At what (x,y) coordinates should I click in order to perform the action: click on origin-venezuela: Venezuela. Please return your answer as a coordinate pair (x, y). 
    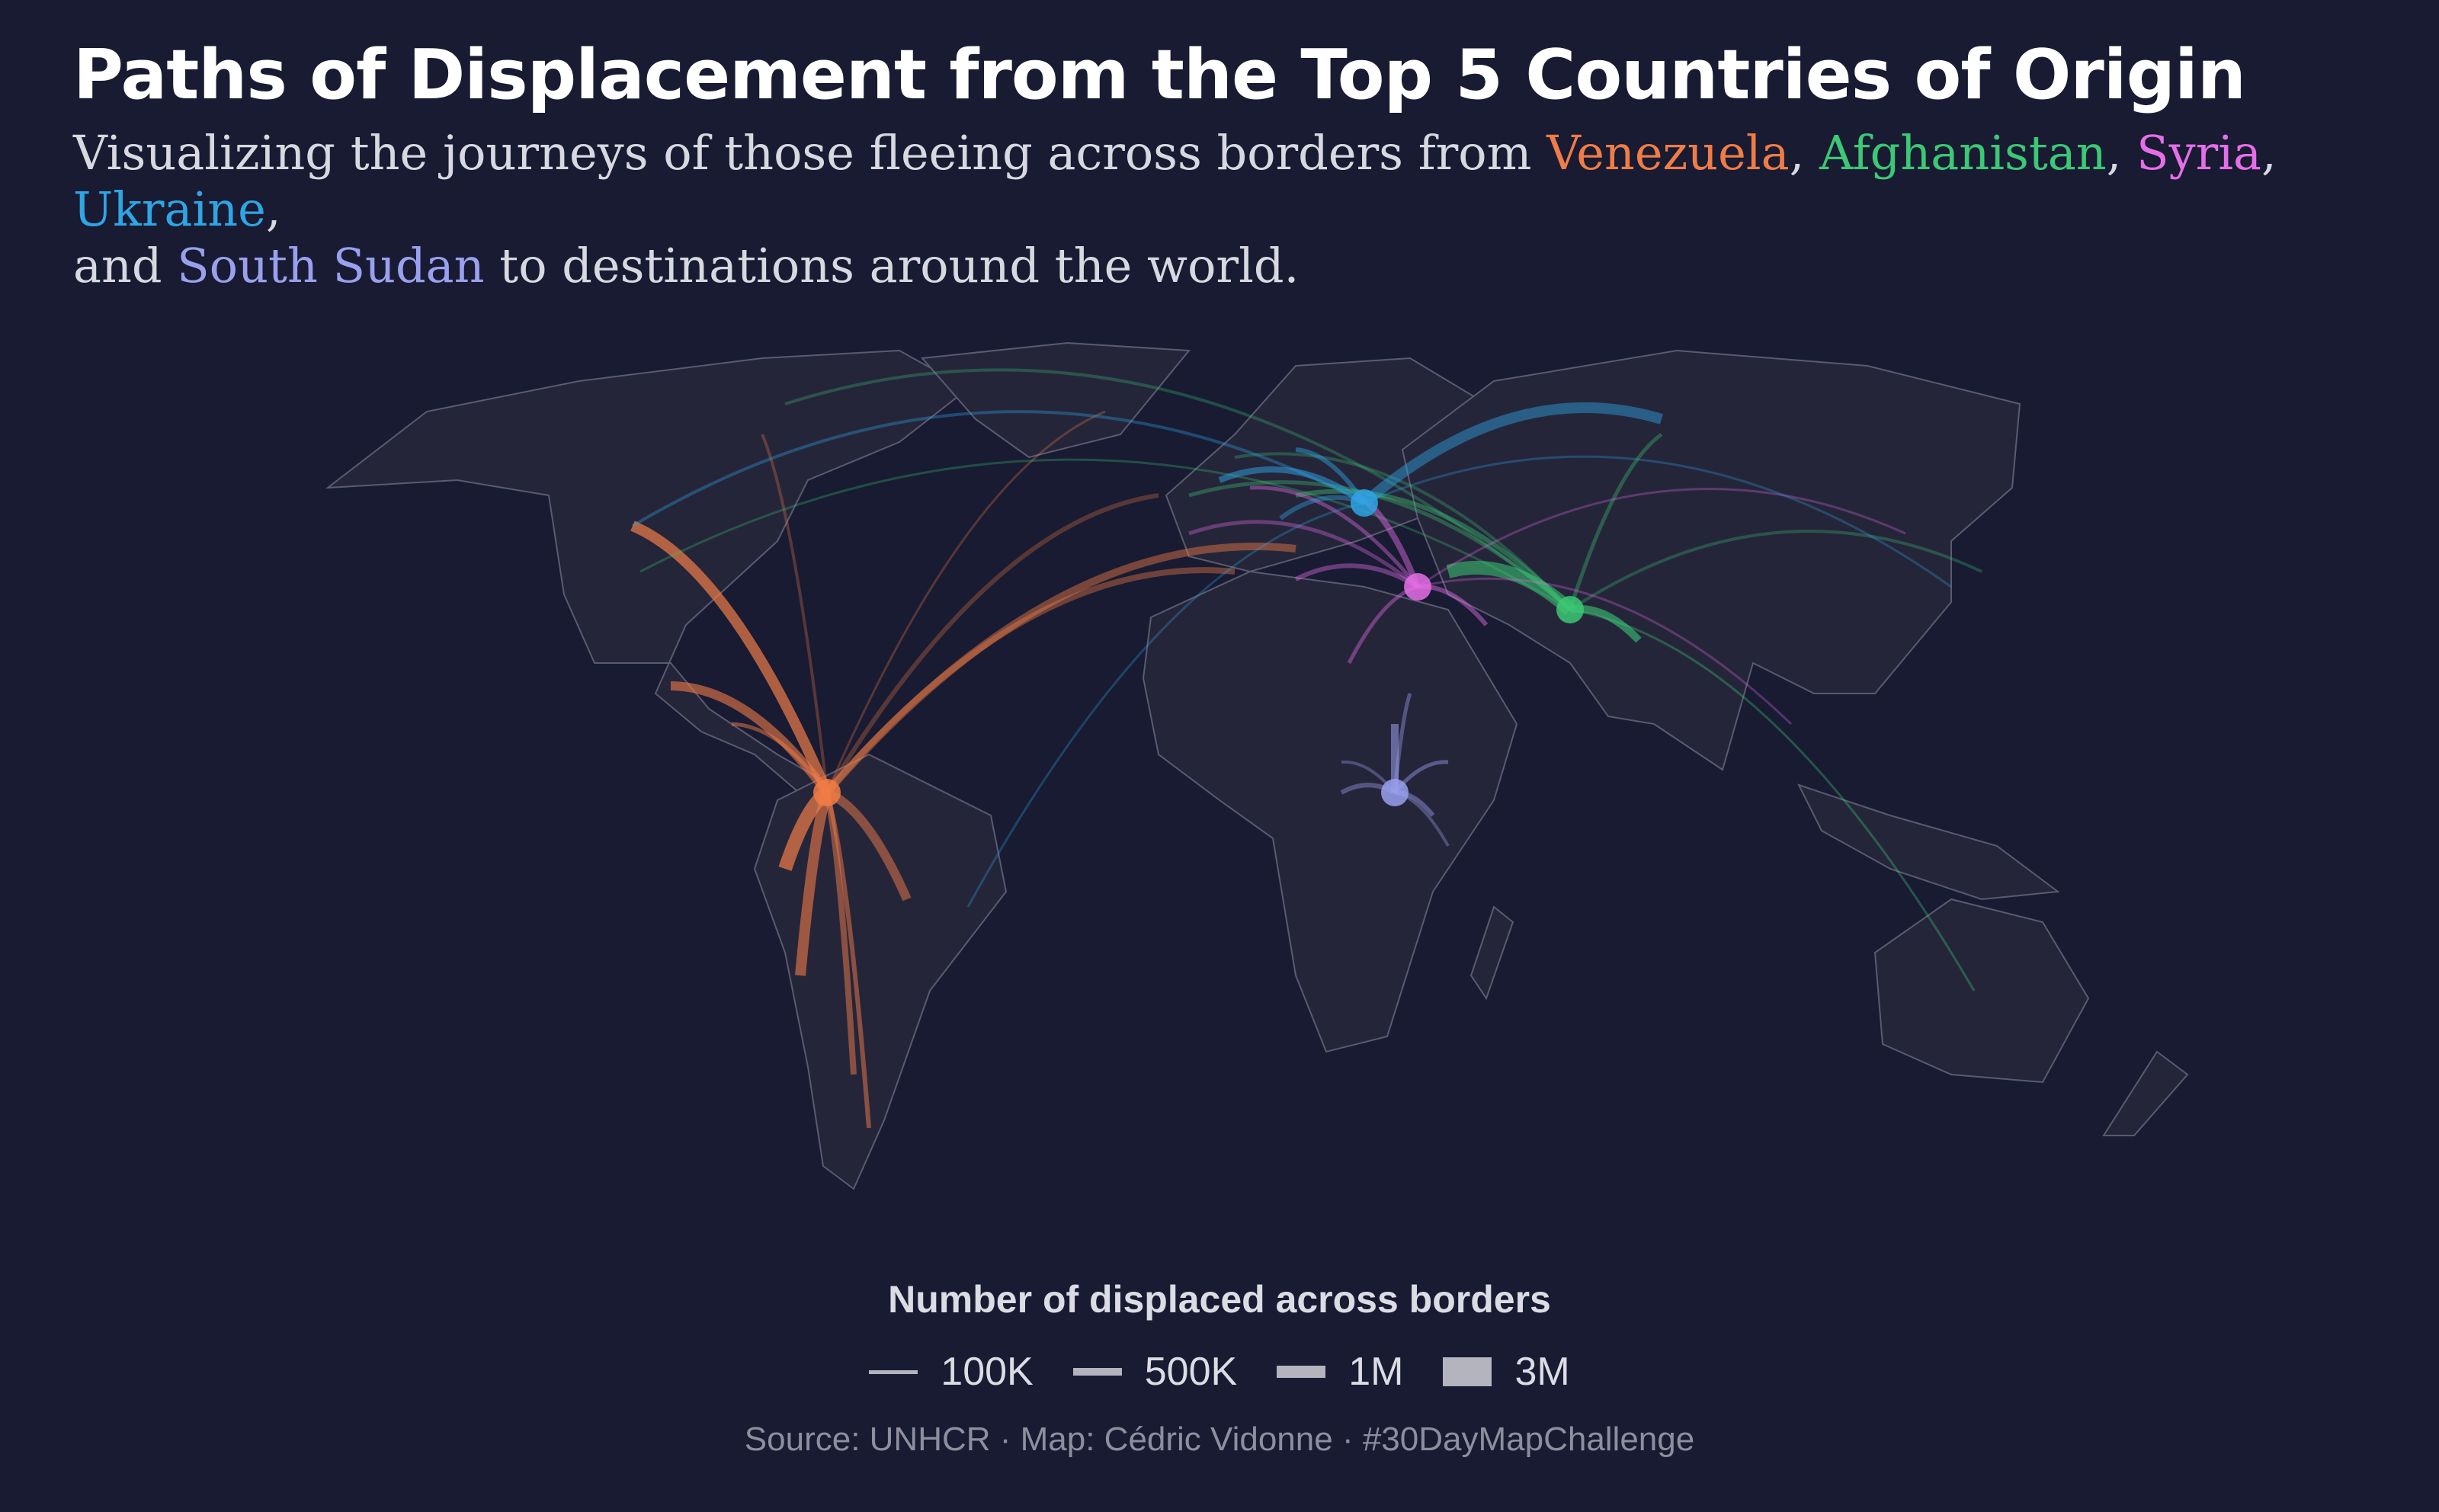
    Looking at the image, I should click on (1668, 153).